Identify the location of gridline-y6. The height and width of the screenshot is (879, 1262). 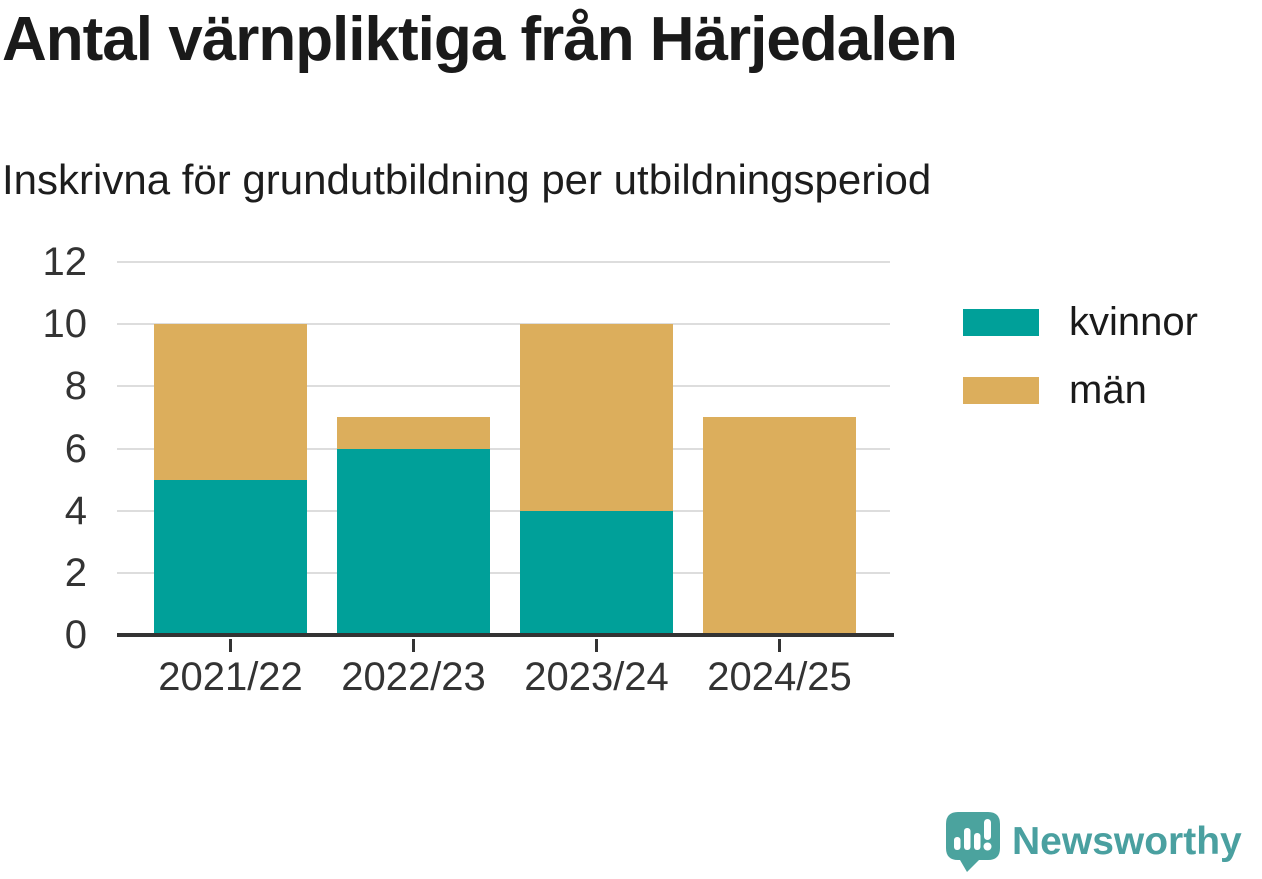
(503, 448).